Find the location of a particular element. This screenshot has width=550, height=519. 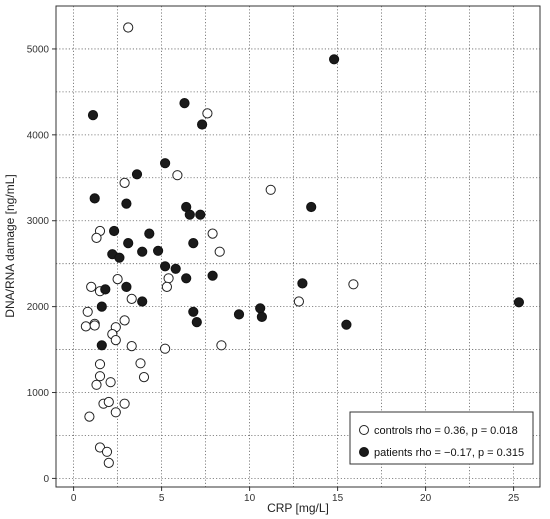

x-tick-label: 5 is located at coordinates (162, 498).